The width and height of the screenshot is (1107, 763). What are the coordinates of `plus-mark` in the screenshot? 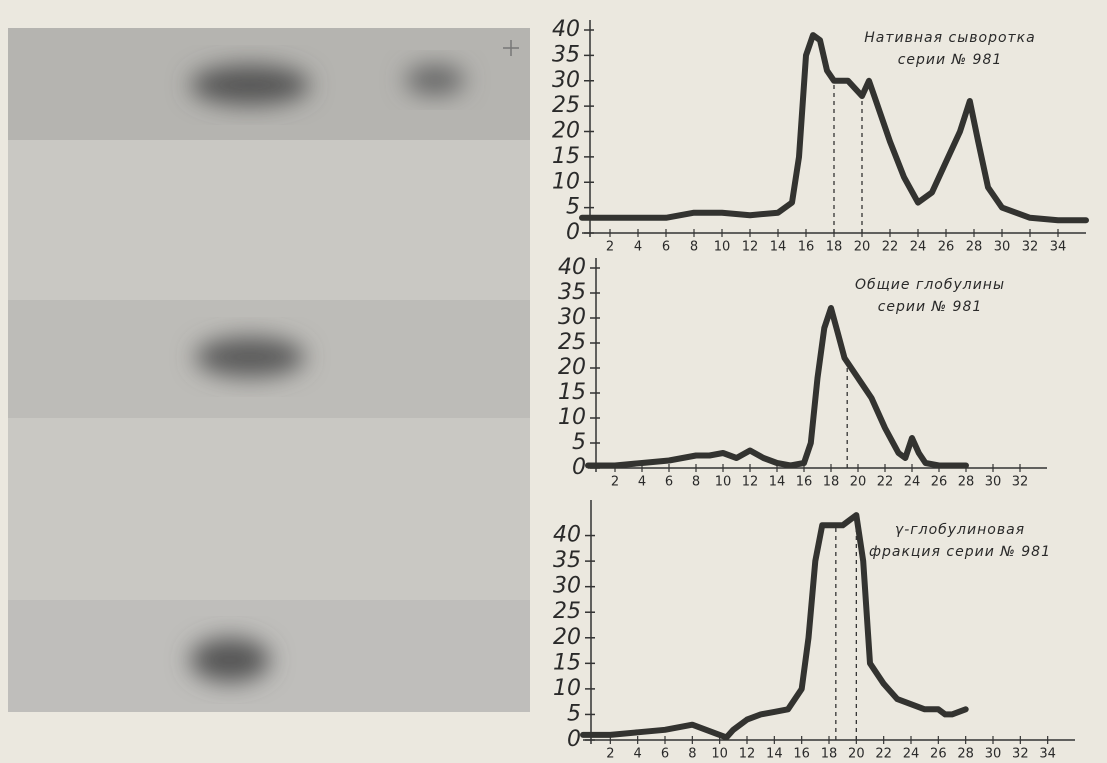 It's located at (511, 48).